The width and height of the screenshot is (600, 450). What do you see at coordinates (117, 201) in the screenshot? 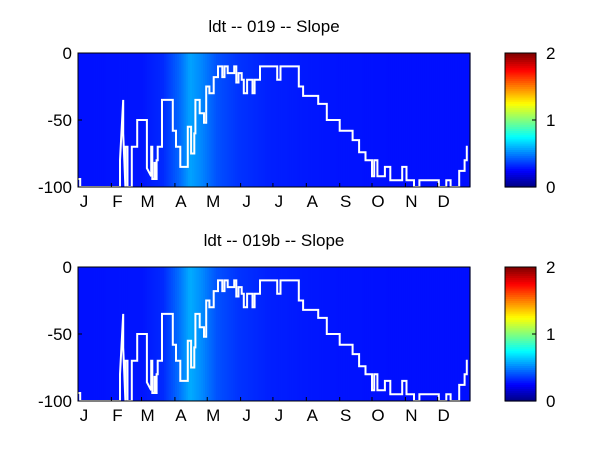
I see `x-tick-label: F` at bounding box center [117, 201].